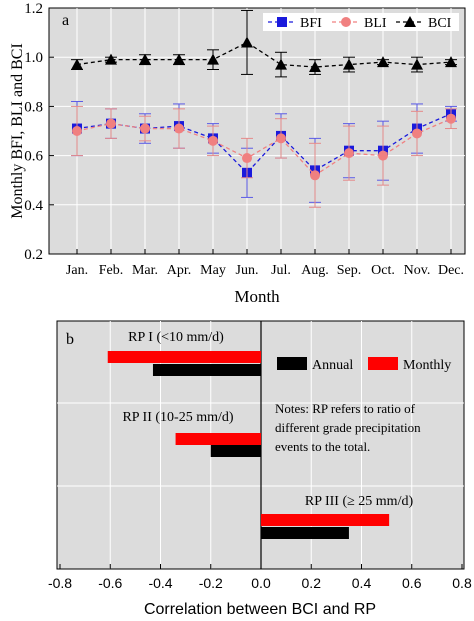  Describe the element at coordinates (349, 270) in the screenshot. I see `x-tick-label: Sep.` at that location.